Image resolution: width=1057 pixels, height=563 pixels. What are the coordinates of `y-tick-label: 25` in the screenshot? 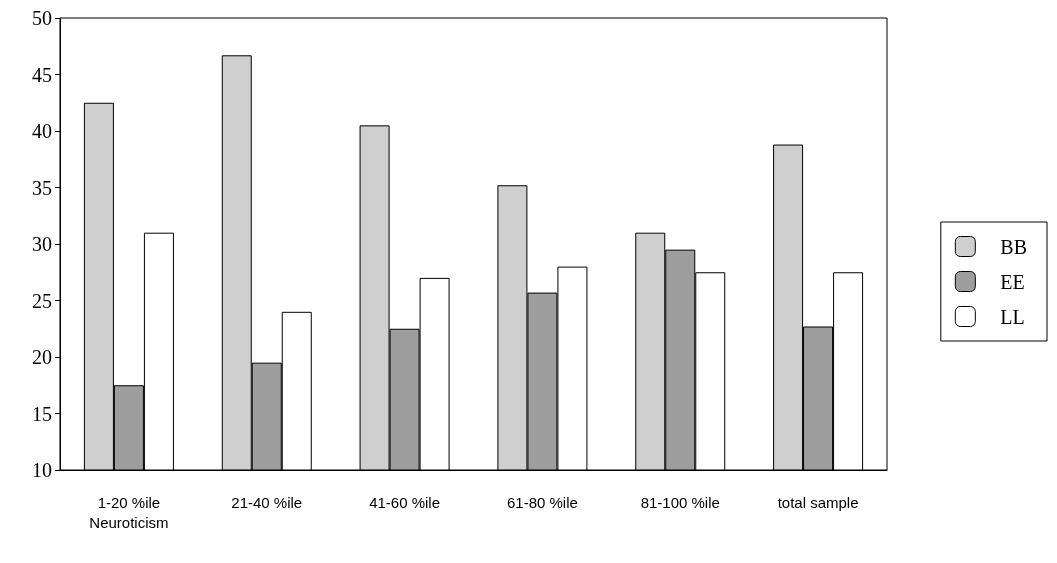 It's located at (42, 300).